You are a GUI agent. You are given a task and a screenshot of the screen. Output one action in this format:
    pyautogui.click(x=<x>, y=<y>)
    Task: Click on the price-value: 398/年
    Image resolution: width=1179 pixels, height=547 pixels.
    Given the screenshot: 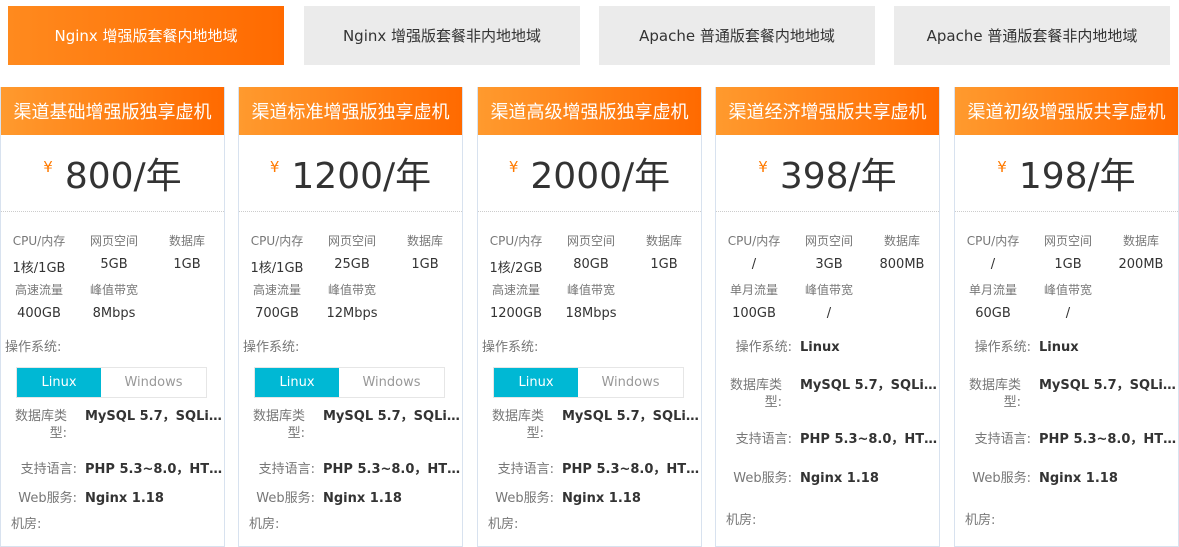 What is the action you would take?
    pyautogui.click(x=838, y=176)
    